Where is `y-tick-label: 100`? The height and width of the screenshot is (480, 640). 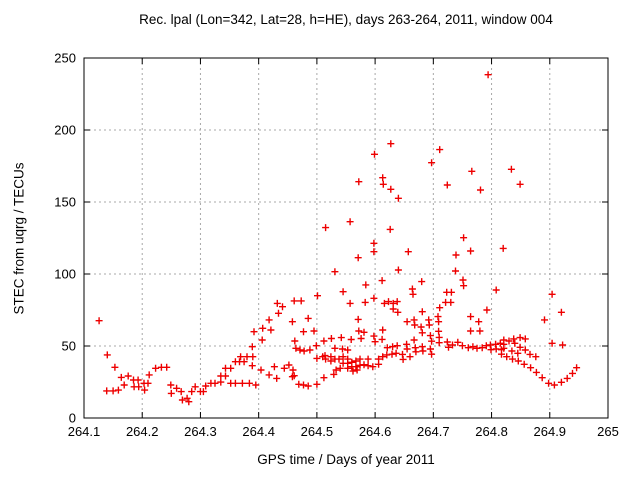 y-tick-label: 100 is located at coordinates (65, 274).